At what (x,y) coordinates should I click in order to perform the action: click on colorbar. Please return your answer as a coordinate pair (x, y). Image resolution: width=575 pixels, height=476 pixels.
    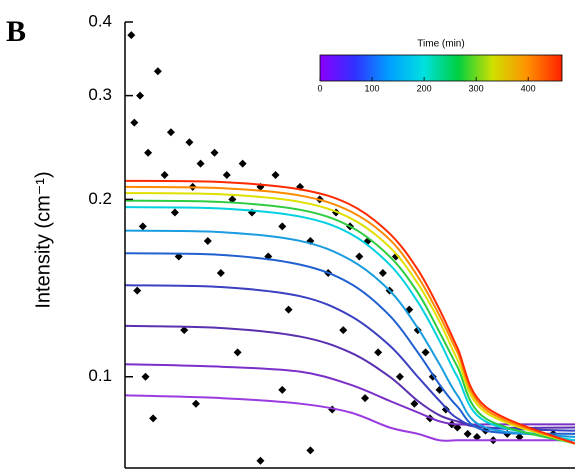
    Looking at the image, I should click on (441, 68).